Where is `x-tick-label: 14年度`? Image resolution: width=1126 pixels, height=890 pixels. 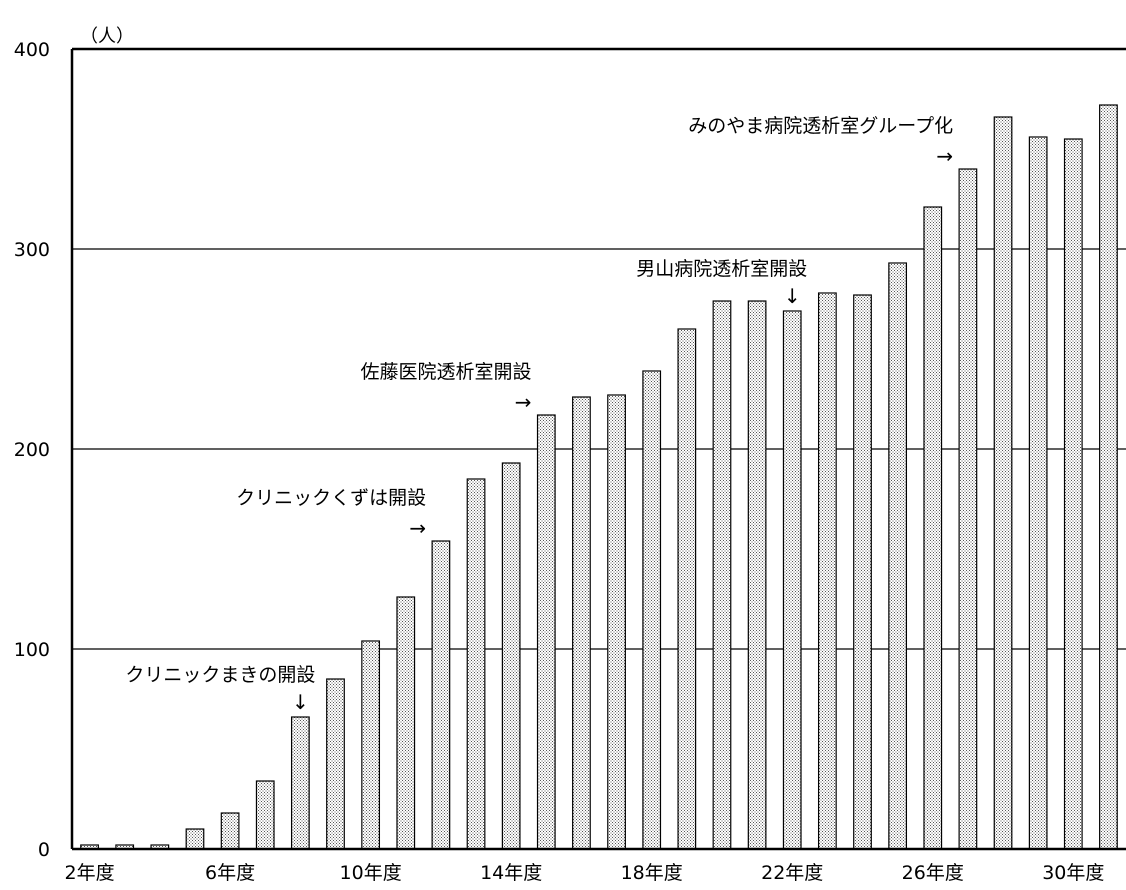 x-tick-label: 14年度 is located at coordinates (511, 873).